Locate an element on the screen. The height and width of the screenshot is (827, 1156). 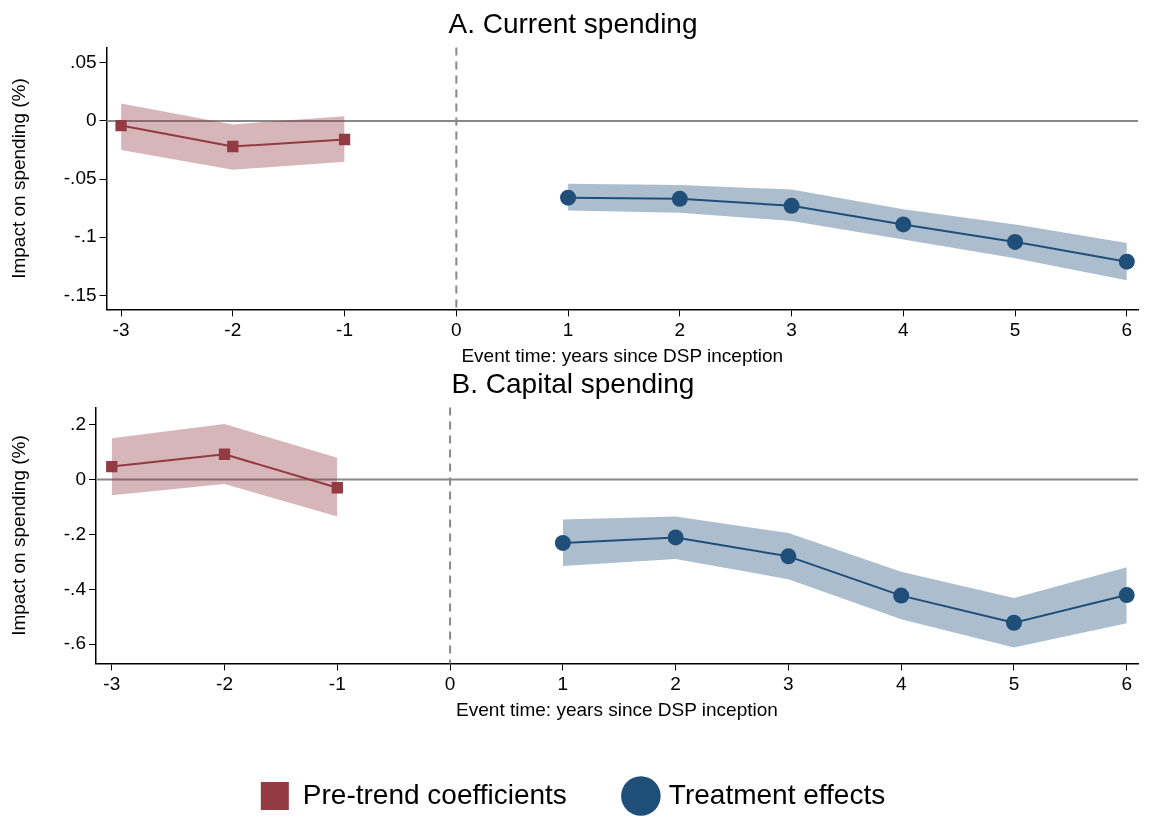
chart-title: A. Current spending is located at coordinates (573, 23).